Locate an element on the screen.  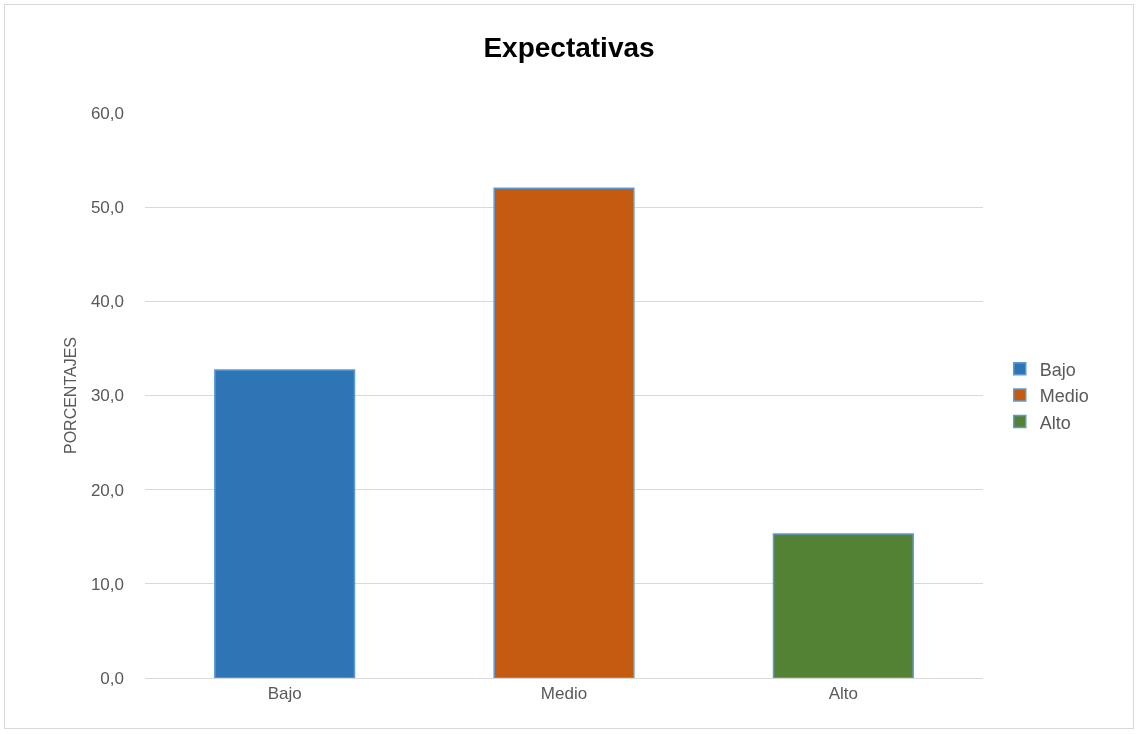
y-tick-label: 0,0 is located at coordinates (112, 678).